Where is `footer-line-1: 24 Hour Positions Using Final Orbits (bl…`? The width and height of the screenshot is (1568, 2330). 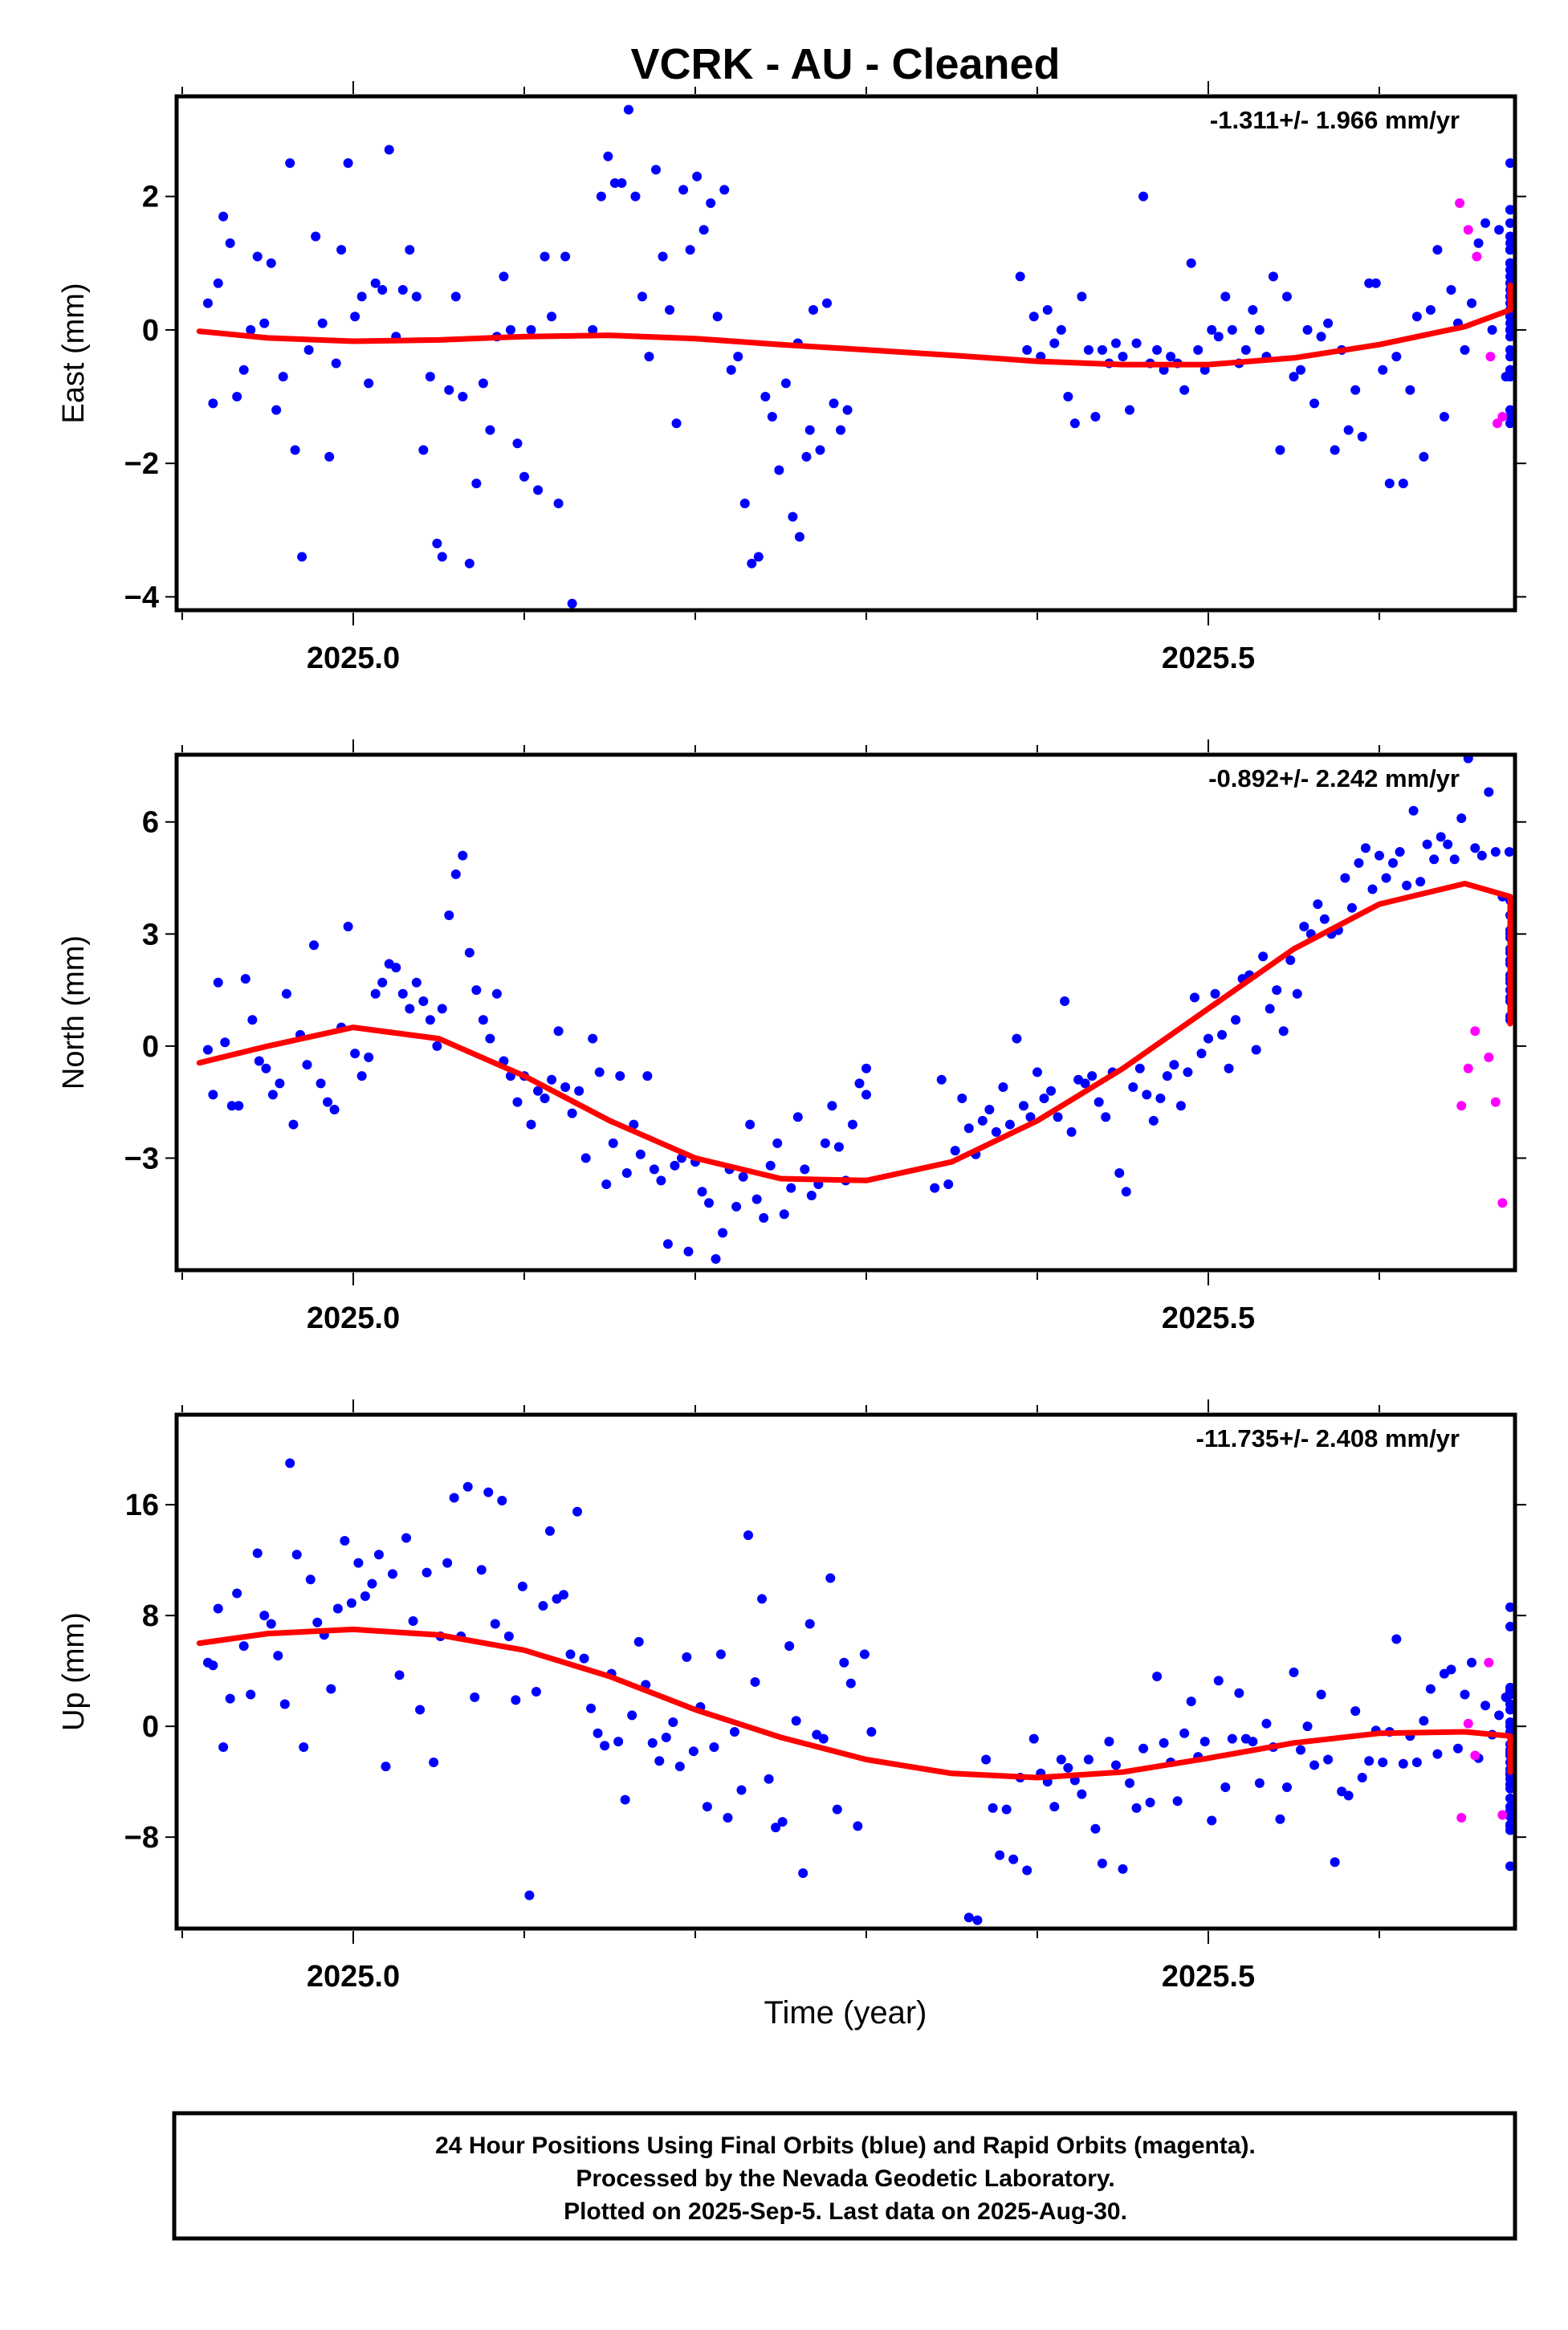
footer-line-1: 24 Hour Positions Using Final Orbits (bl… is located at coordinates (845, 2145).